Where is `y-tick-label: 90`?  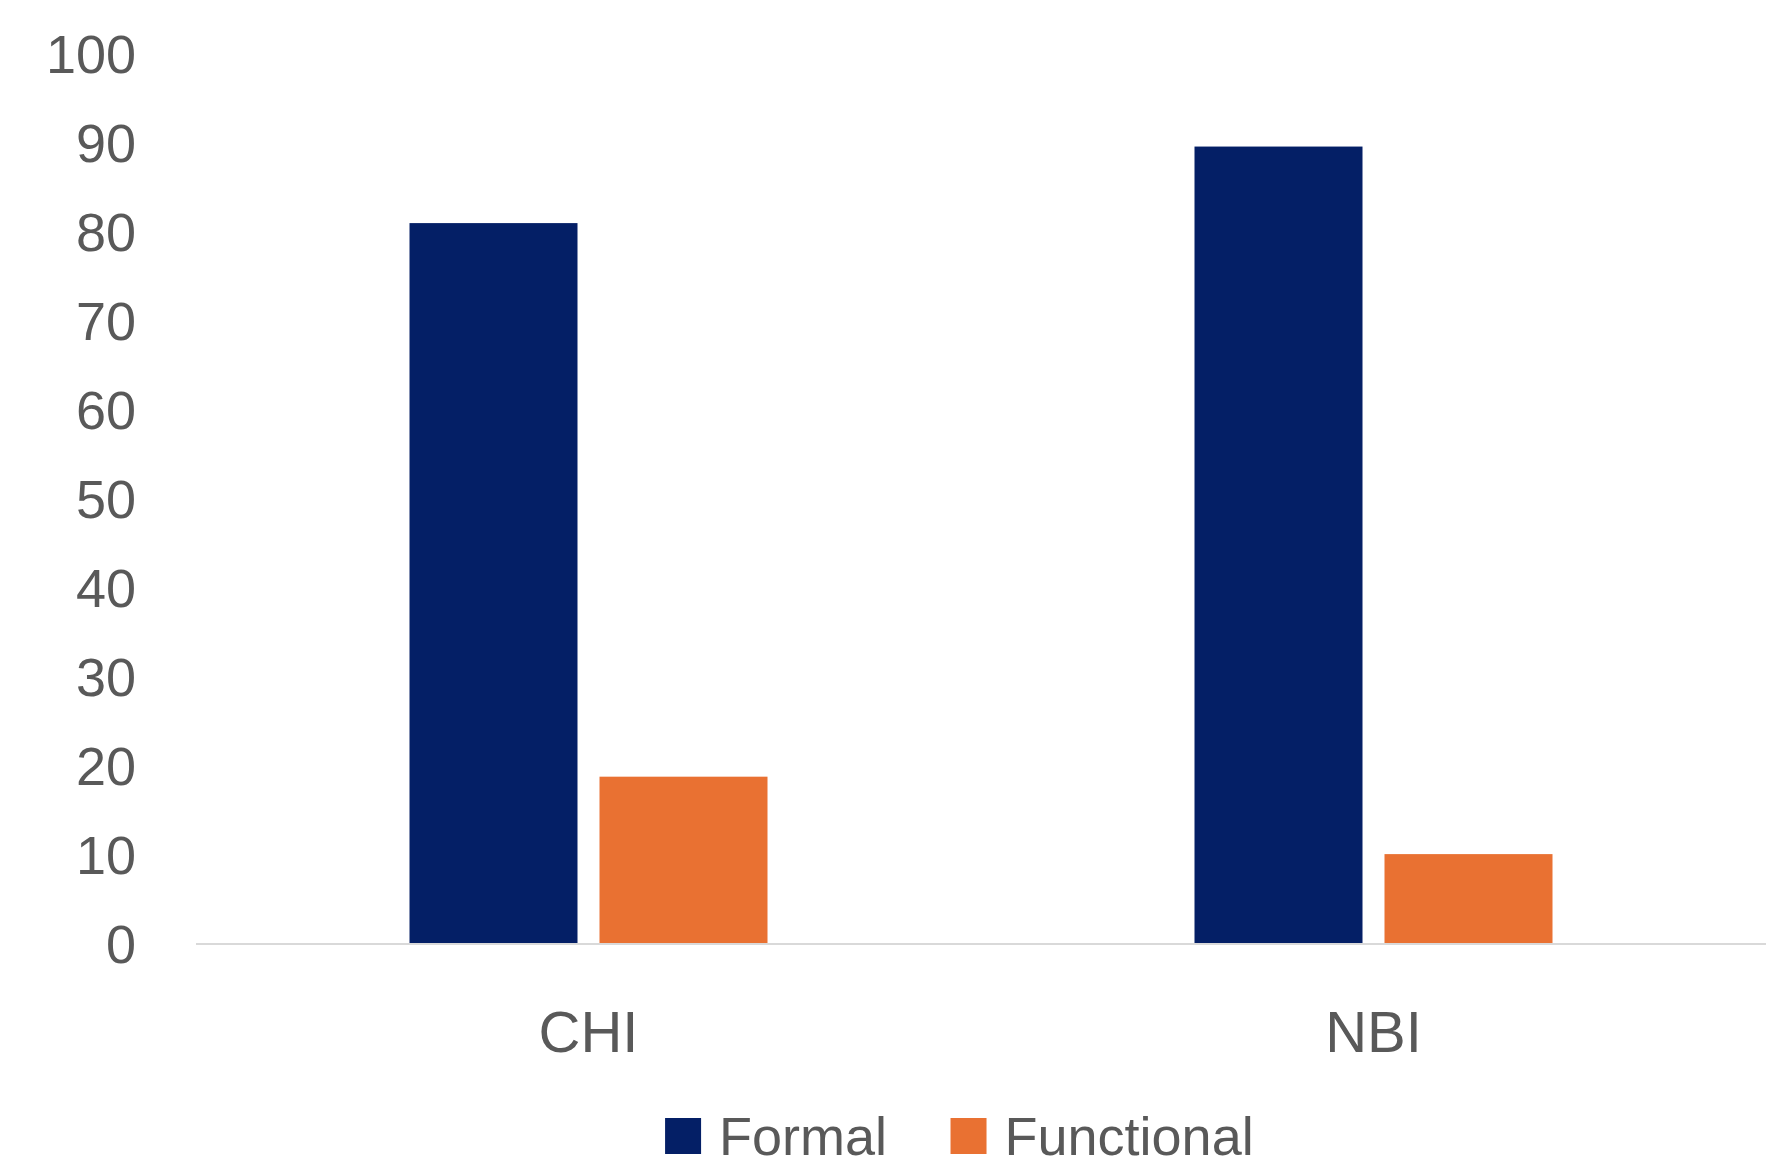 y-tick-label: 90 is located at coordinates (105, 143).